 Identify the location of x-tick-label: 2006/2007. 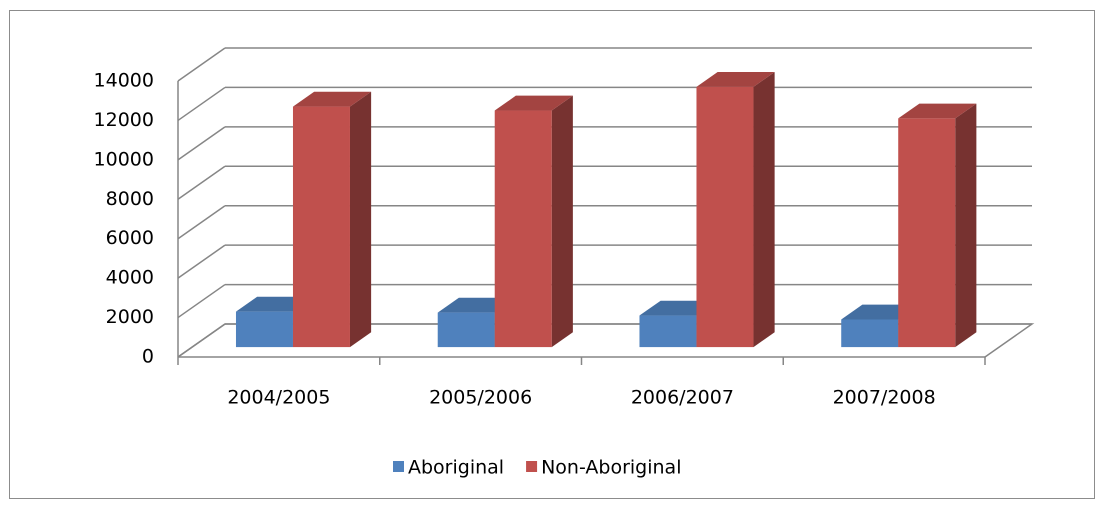
(682, 398).